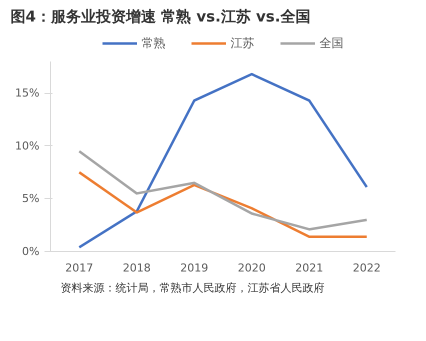 The height and width of the screenshot is (341, 426). Describe the element at coordinates (79, 268) in the screenshot. I see `x-tick-label: 2017` at that location.